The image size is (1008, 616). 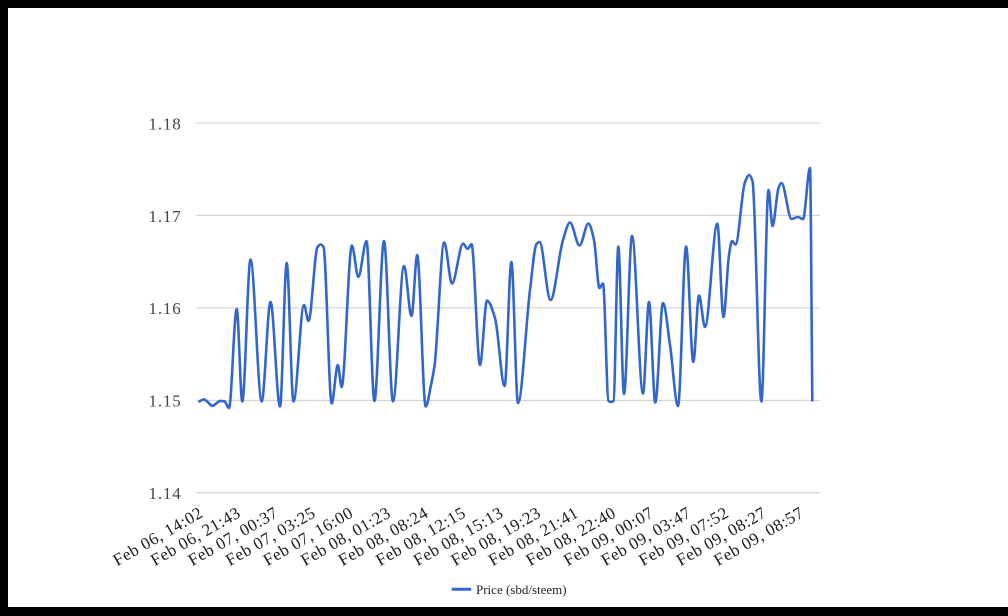 What do you see at coordinates (521, 589) in the screenshot?
I see `svg-text: Price (sbd/steem)` at bounding box center [521, 589].